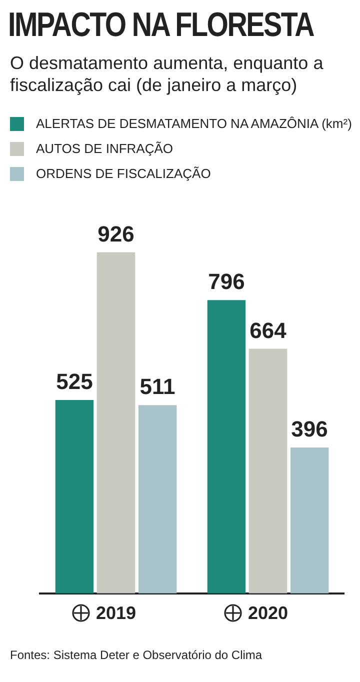  What do you see at coordinates (226, 281) in the screenshot?
I see `data-label: 796` at bounding box center [226, 281].